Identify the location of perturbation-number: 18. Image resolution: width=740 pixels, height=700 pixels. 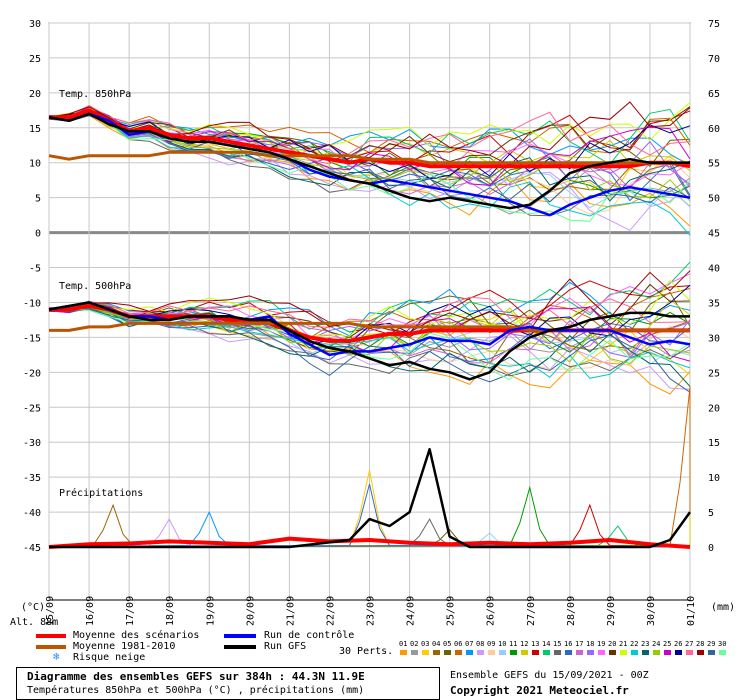
(590, 644).